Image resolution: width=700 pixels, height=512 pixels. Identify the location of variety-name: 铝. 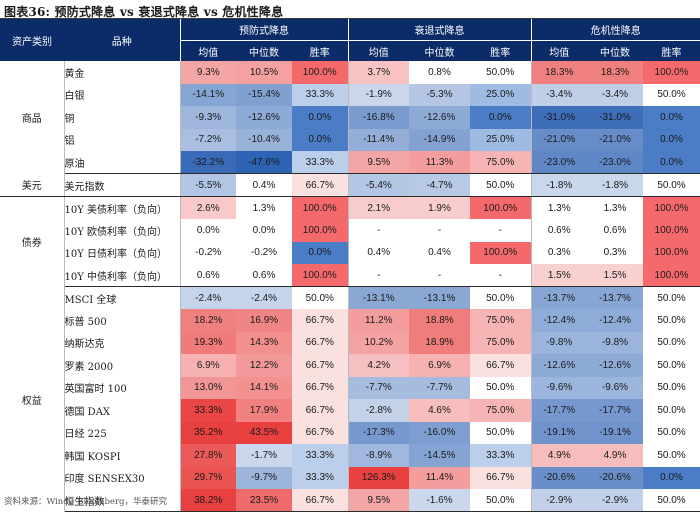
(69, 142).